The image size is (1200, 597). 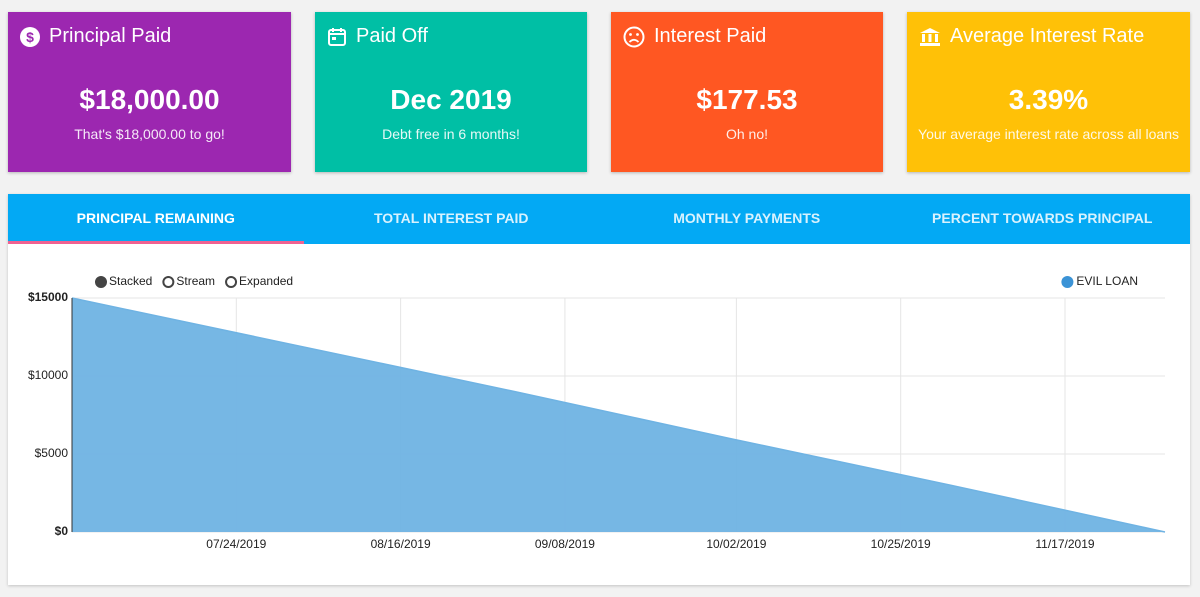 I want to click on card-title: Interest Paid, so click(x=710, y=36).